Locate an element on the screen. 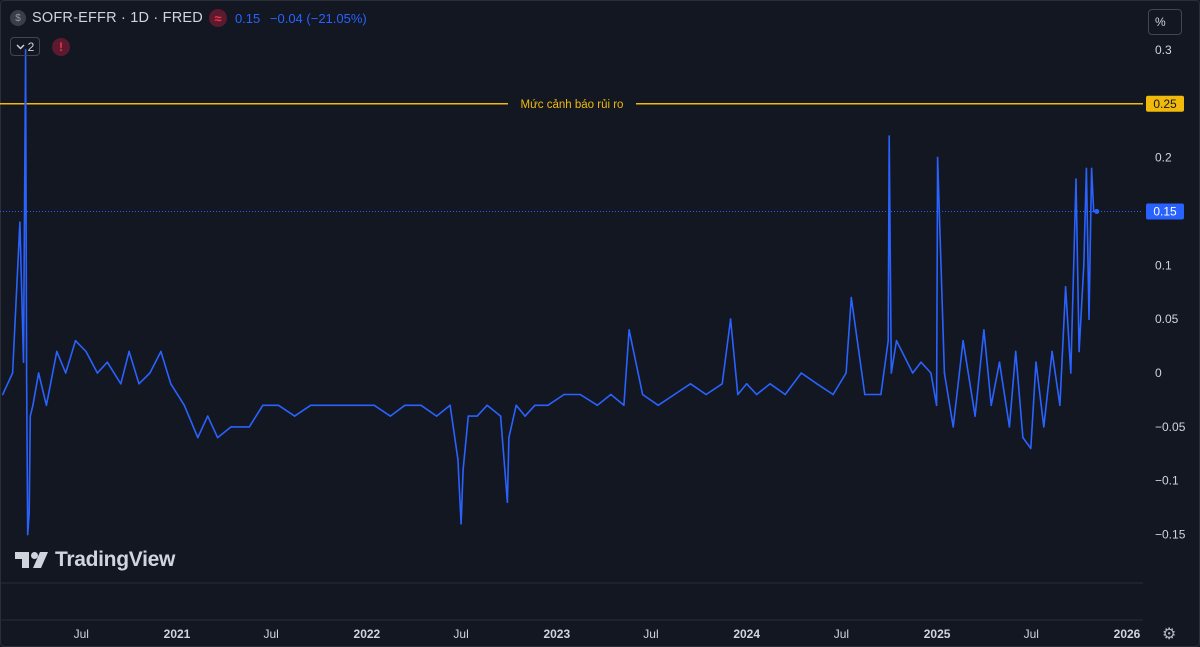 This screenshot has width=1200, height=647. chart-title: SOFR-EFFR · 1D · FRED is located at coordinates (117, 18).